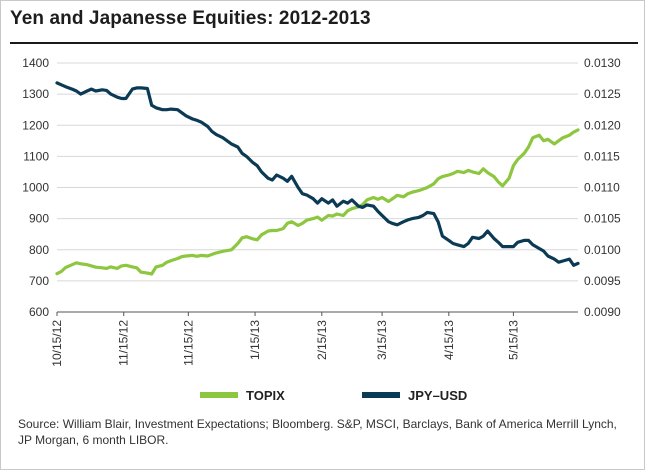 Image resolution: width=645 pixels, height=470 pixels. Describe the element at coordinates (255, 340) in the screenshot. I see `x-tick-label: 1/15/13` at that location.